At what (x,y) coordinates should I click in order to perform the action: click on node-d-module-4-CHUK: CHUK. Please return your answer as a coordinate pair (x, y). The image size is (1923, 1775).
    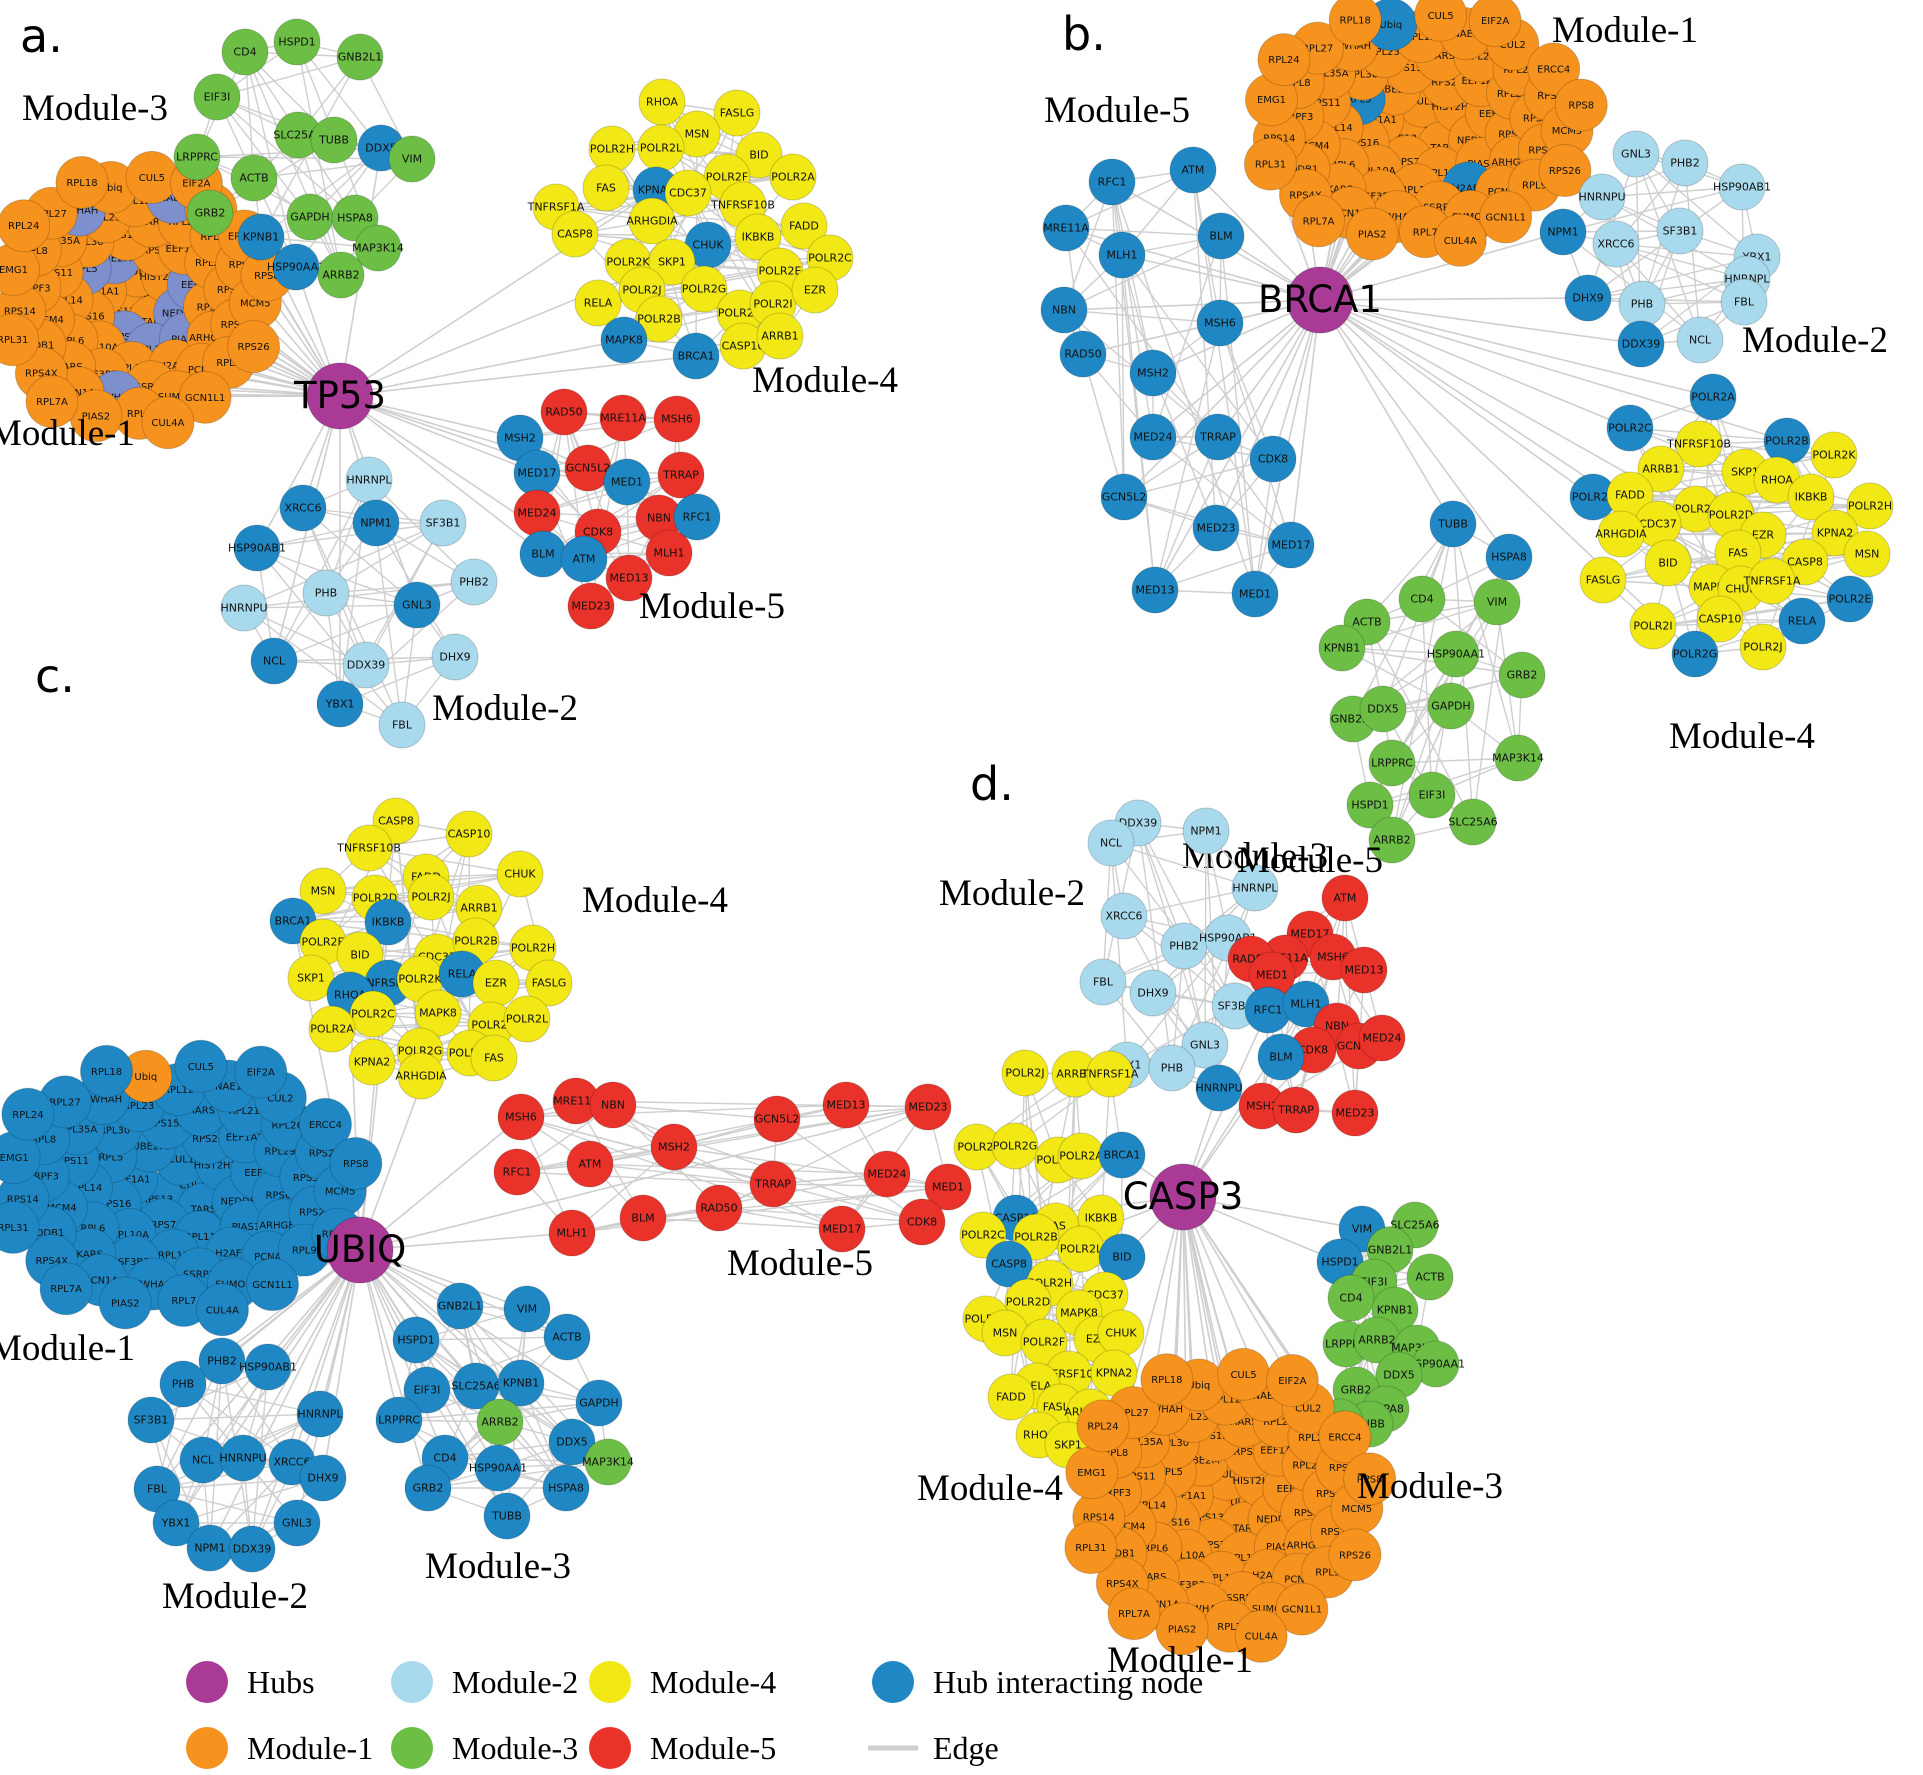
    Looking at the image, I should click on (1121, 1333).